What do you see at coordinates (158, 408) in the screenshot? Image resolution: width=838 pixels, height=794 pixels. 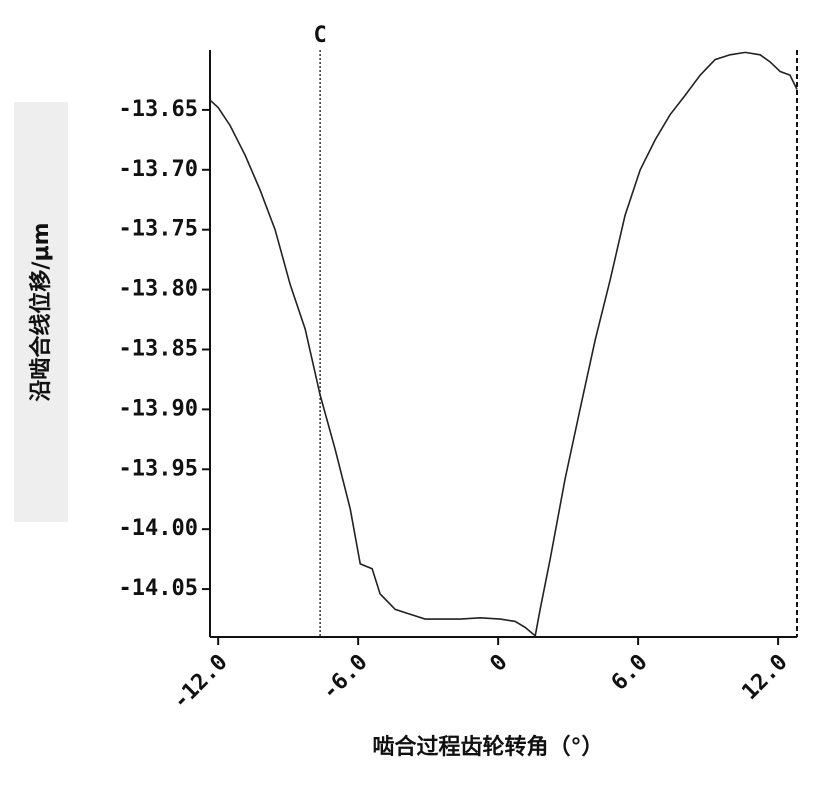 I see `y-tick-label: -13.90` at bounding box center [158, 408].